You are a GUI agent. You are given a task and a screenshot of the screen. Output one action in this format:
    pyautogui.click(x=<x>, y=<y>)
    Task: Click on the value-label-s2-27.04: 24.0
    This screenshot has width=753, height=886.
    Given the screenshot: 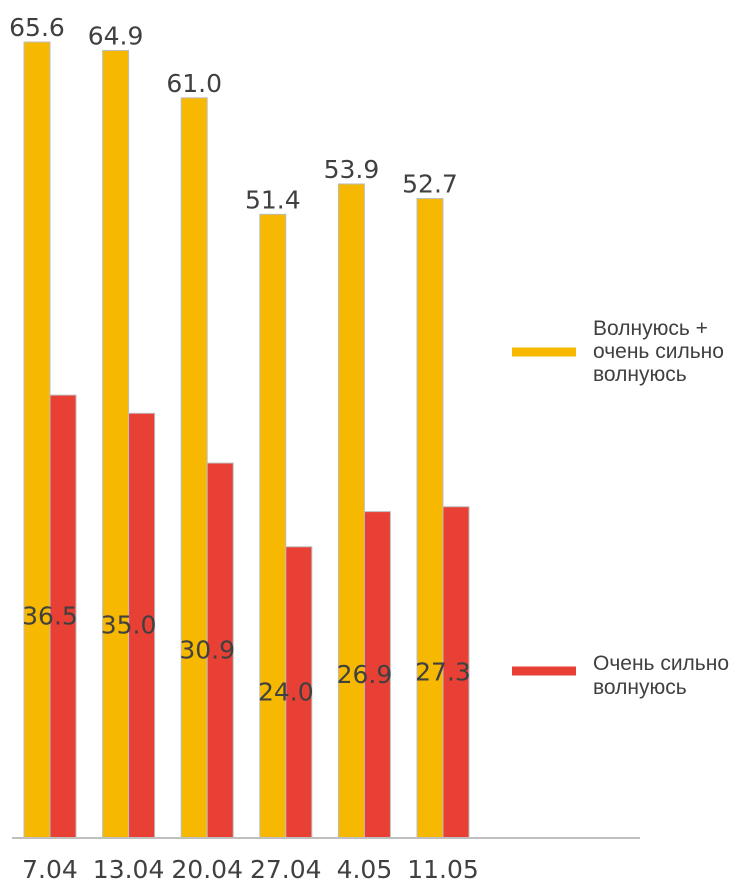 What is the action you would take?
    pyautogui.click(x=286, y=691)
    